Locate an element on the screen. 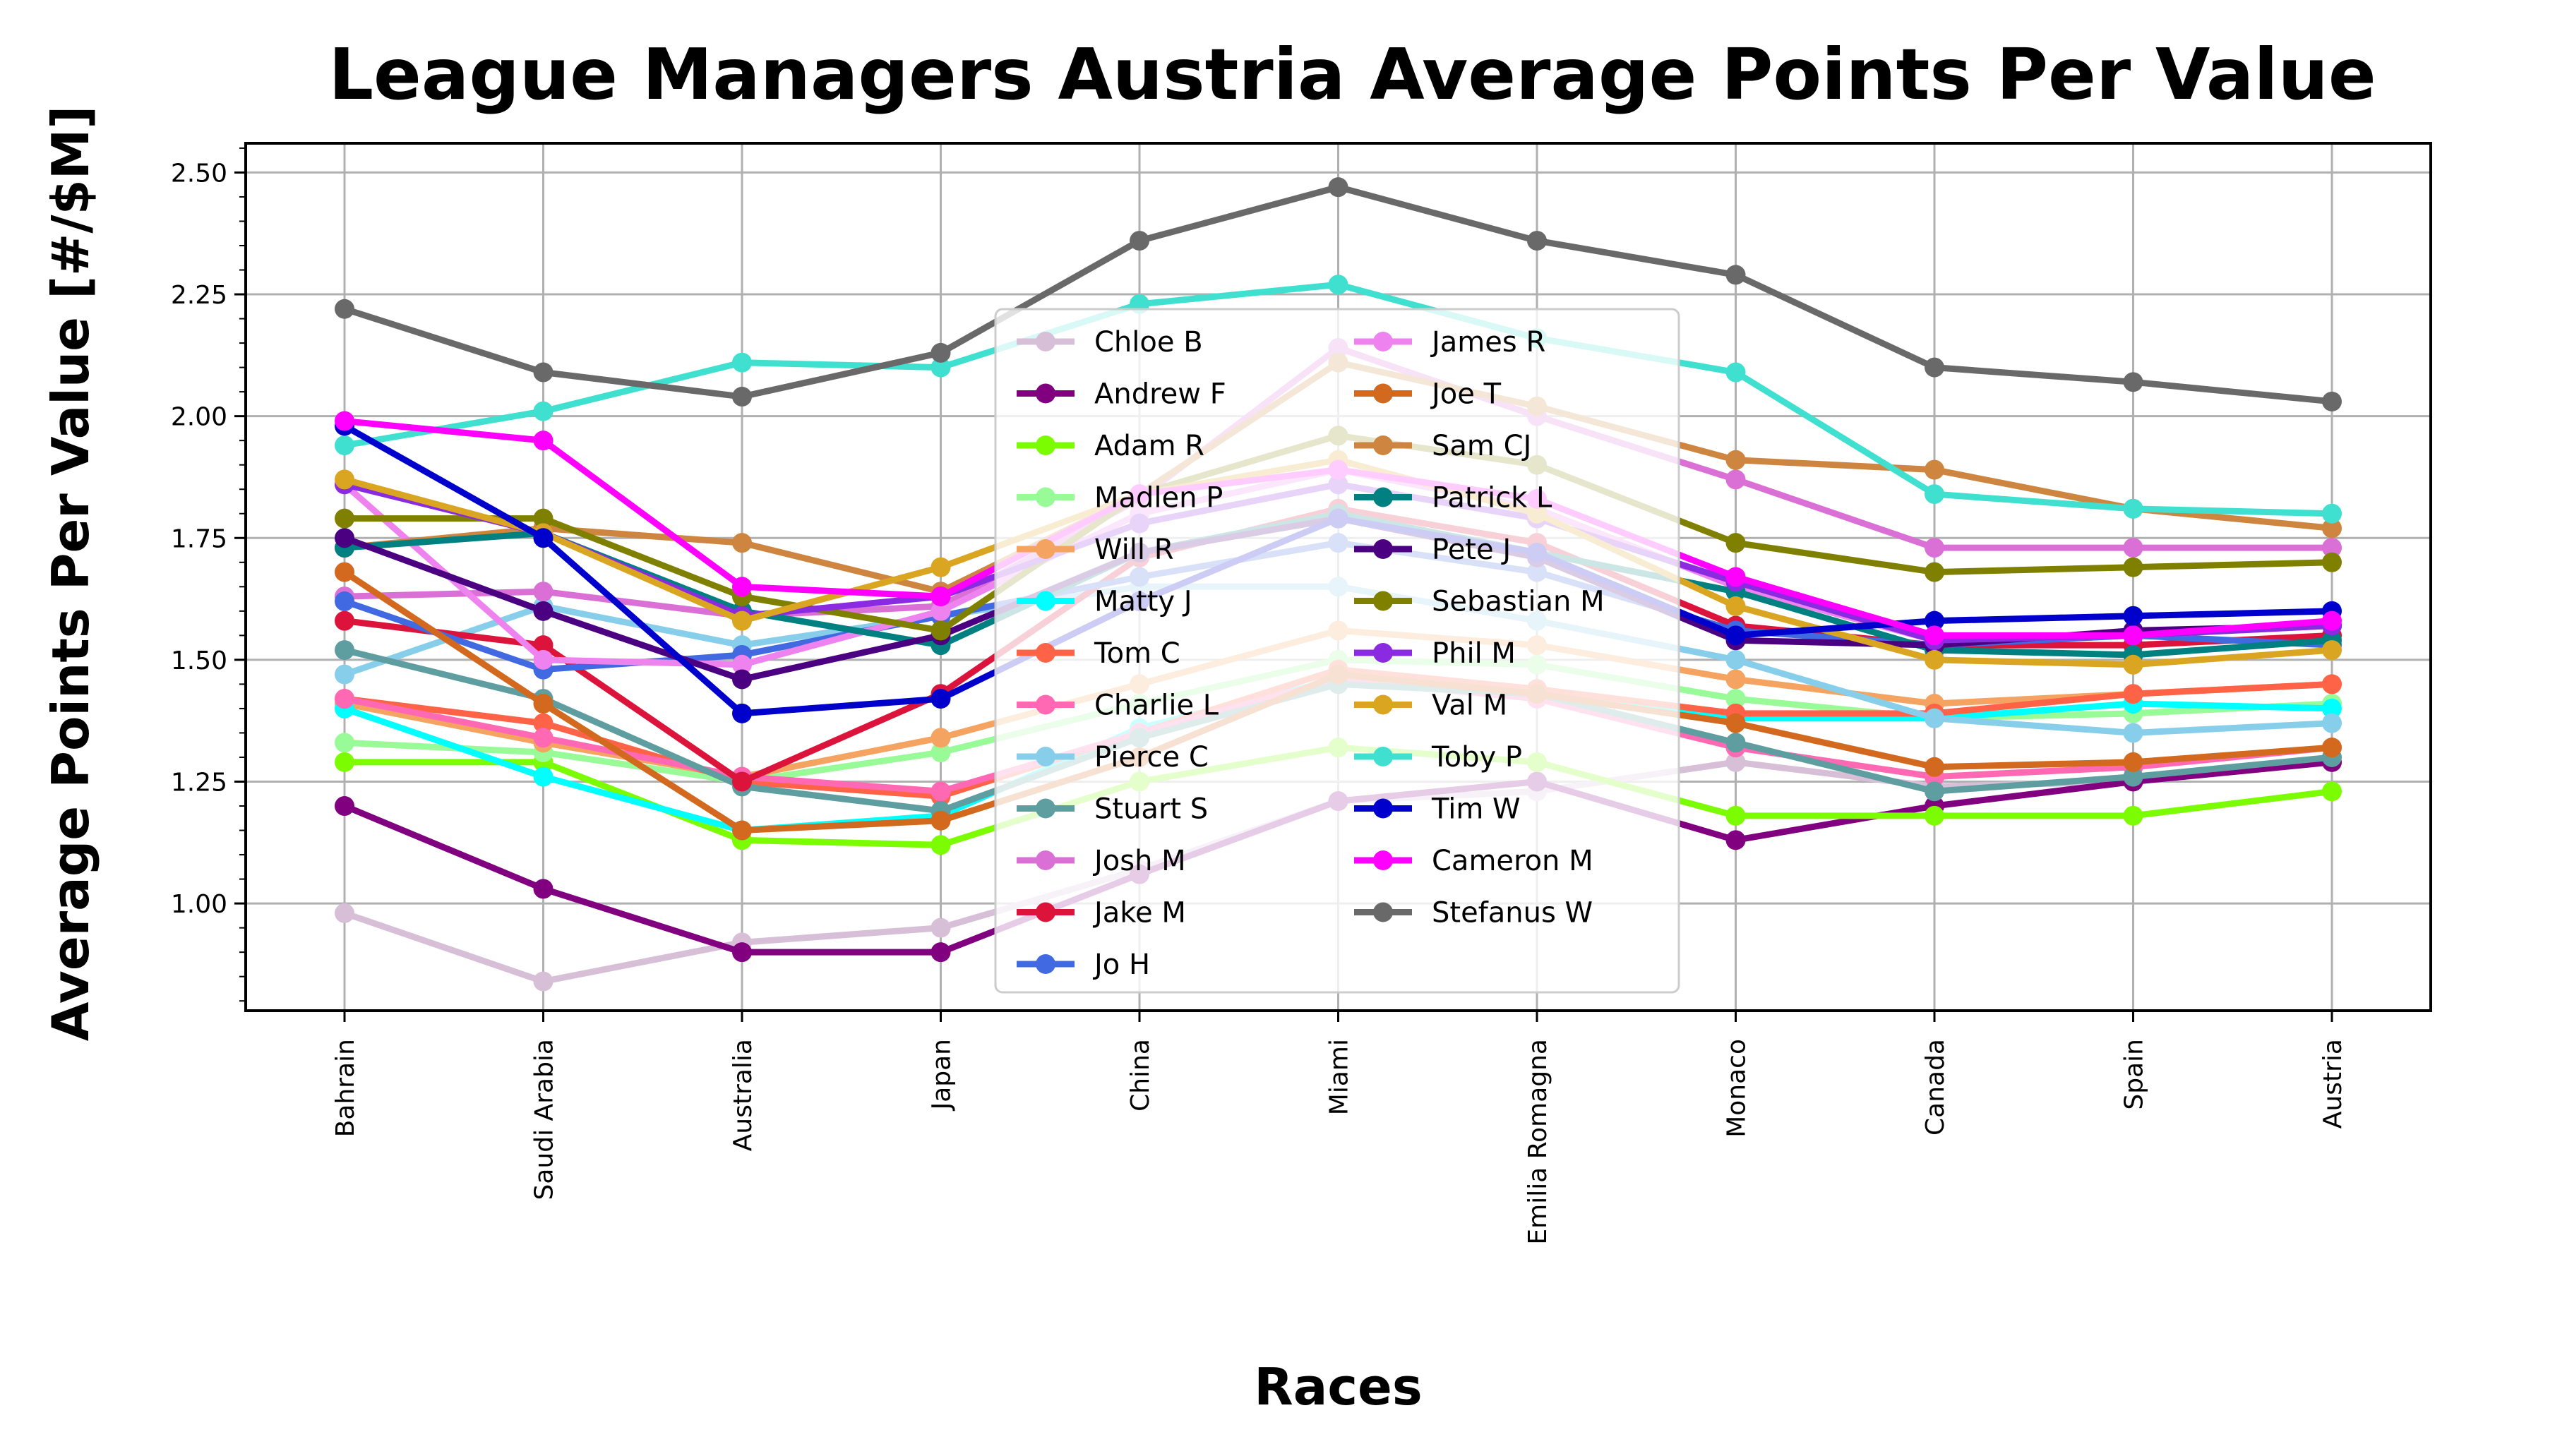 The image size is (2567, 1456). y-tick-label: 2.25 is located at coordinates (199, 295).